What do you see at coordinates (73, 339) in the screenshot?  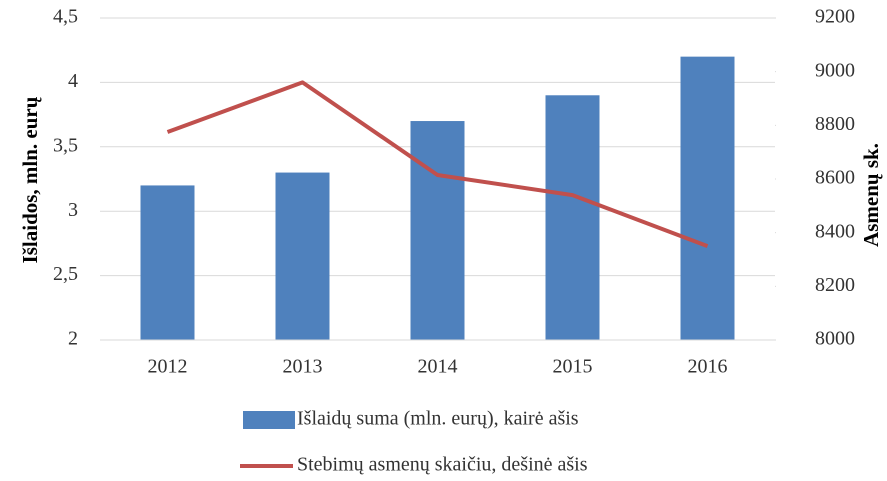 I see `y-tick-label: 2` at bounding box center [73, 339].